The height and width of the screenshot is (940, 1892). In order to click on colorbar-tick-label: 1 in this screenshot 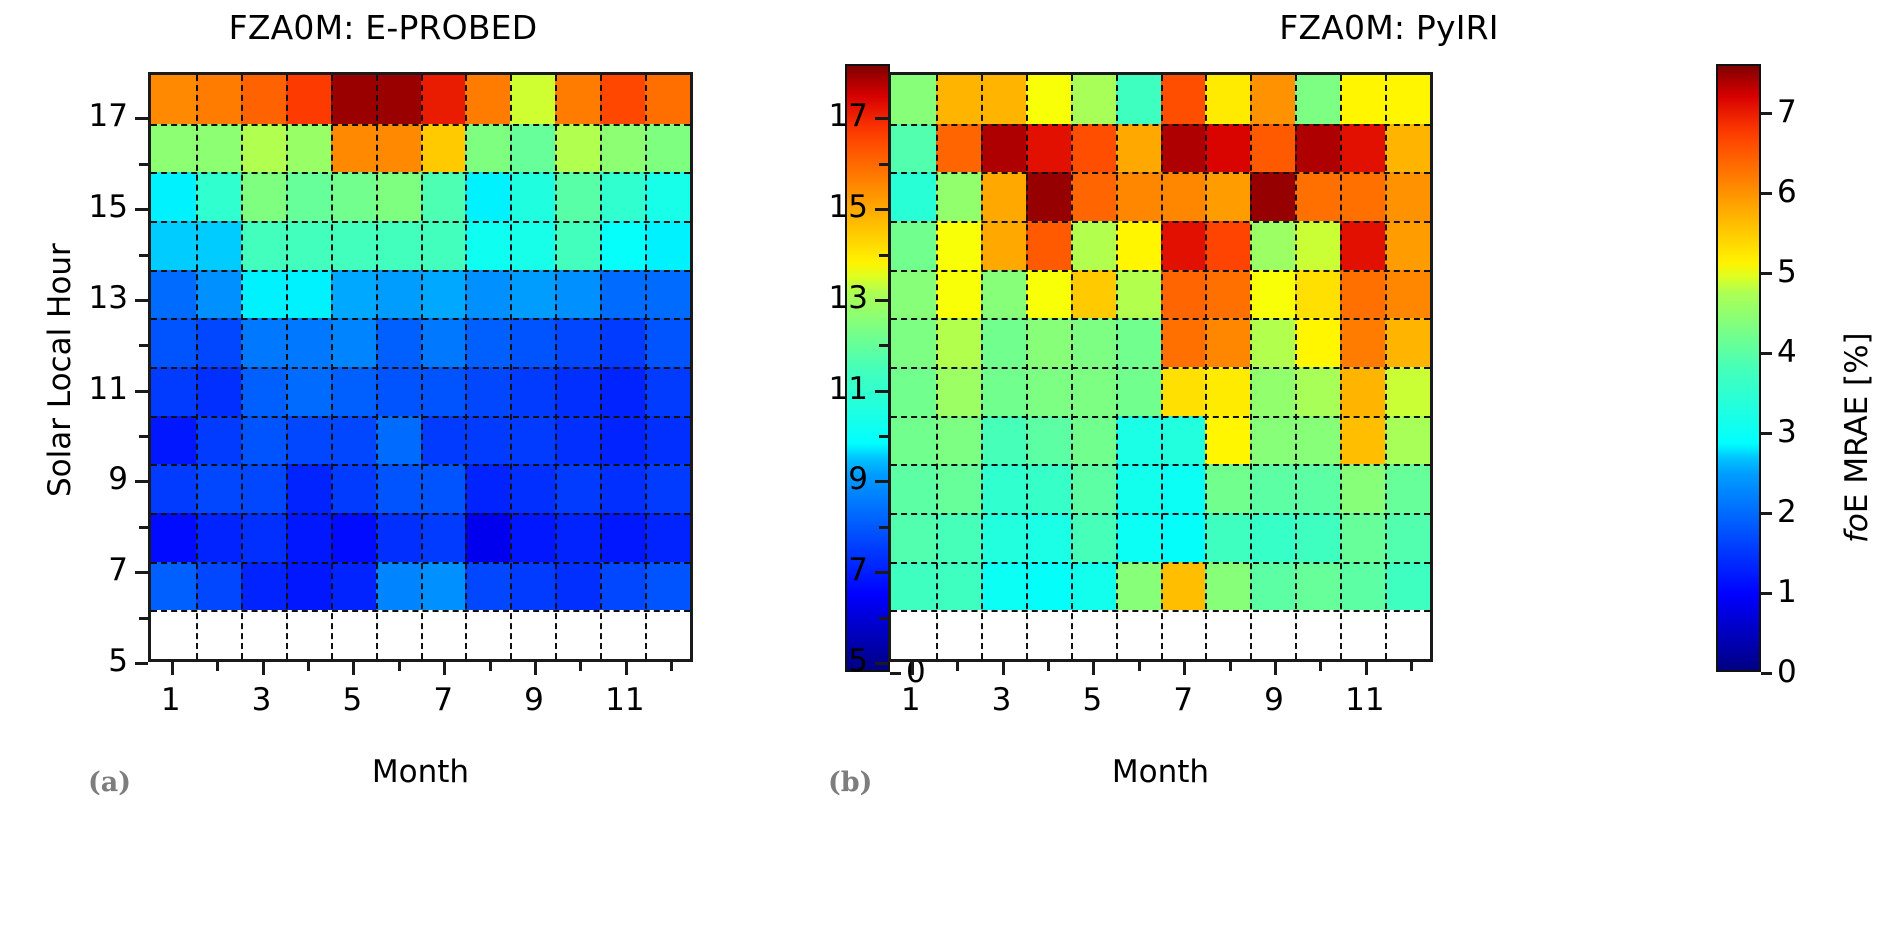, I will do `click(1787, 592)`.